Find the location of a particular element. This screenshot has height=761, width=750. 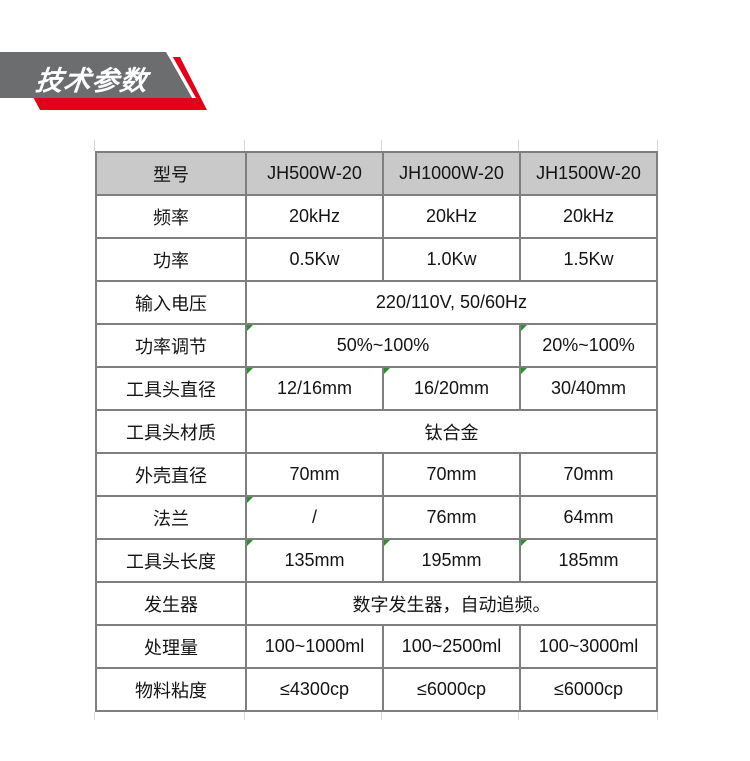

section-title: 技术参数 is located at coordinates (92, 81).